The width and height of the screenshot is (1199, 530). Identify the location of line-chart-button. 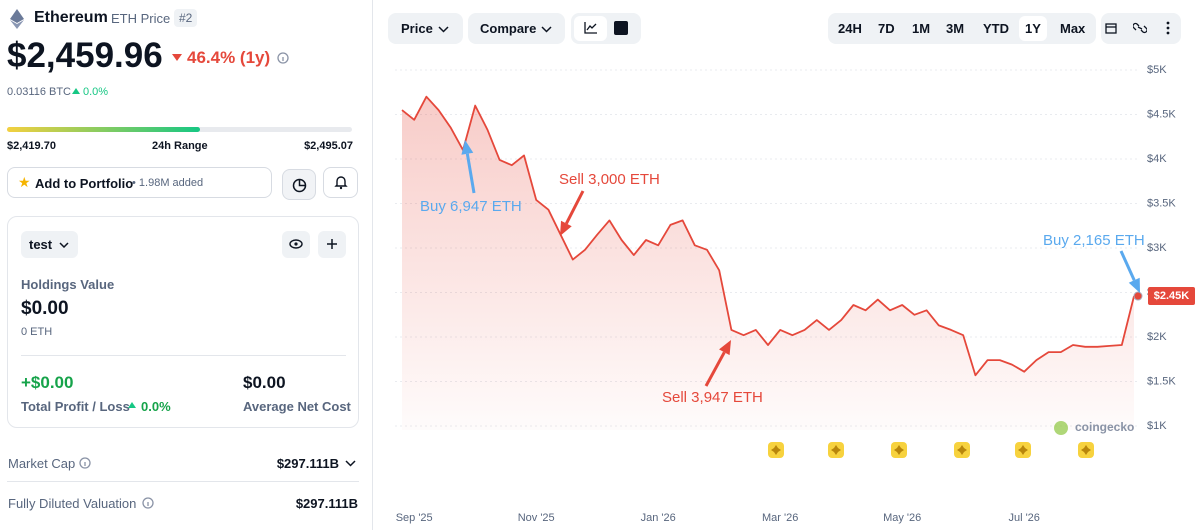
(590, 28).